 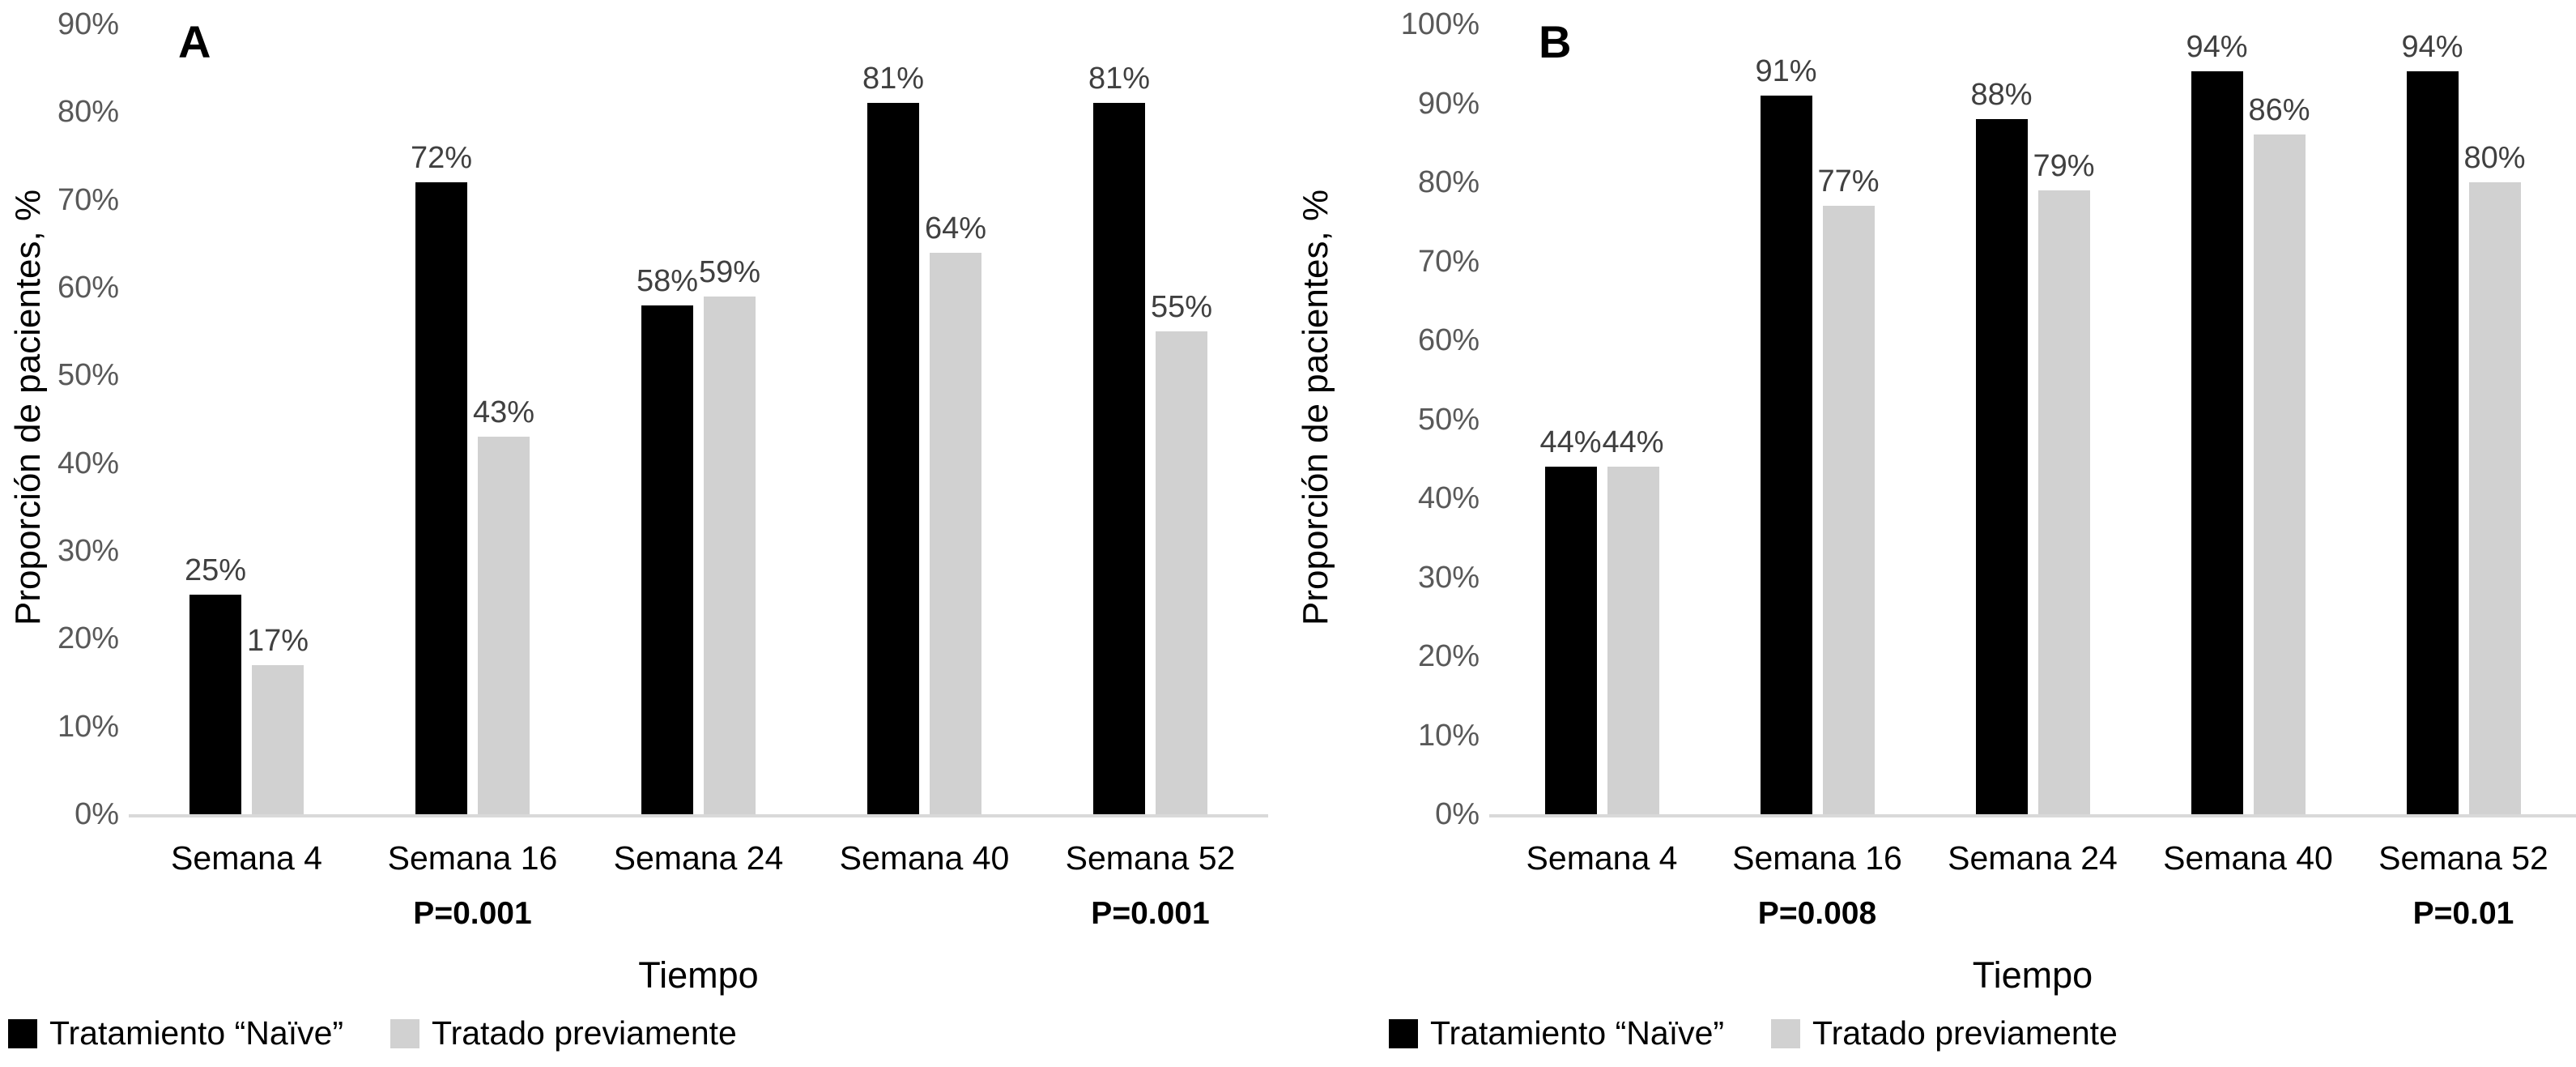 I want to click on legend-label: Tratamiento “Naïve”, so click(x=1577, y=1033).